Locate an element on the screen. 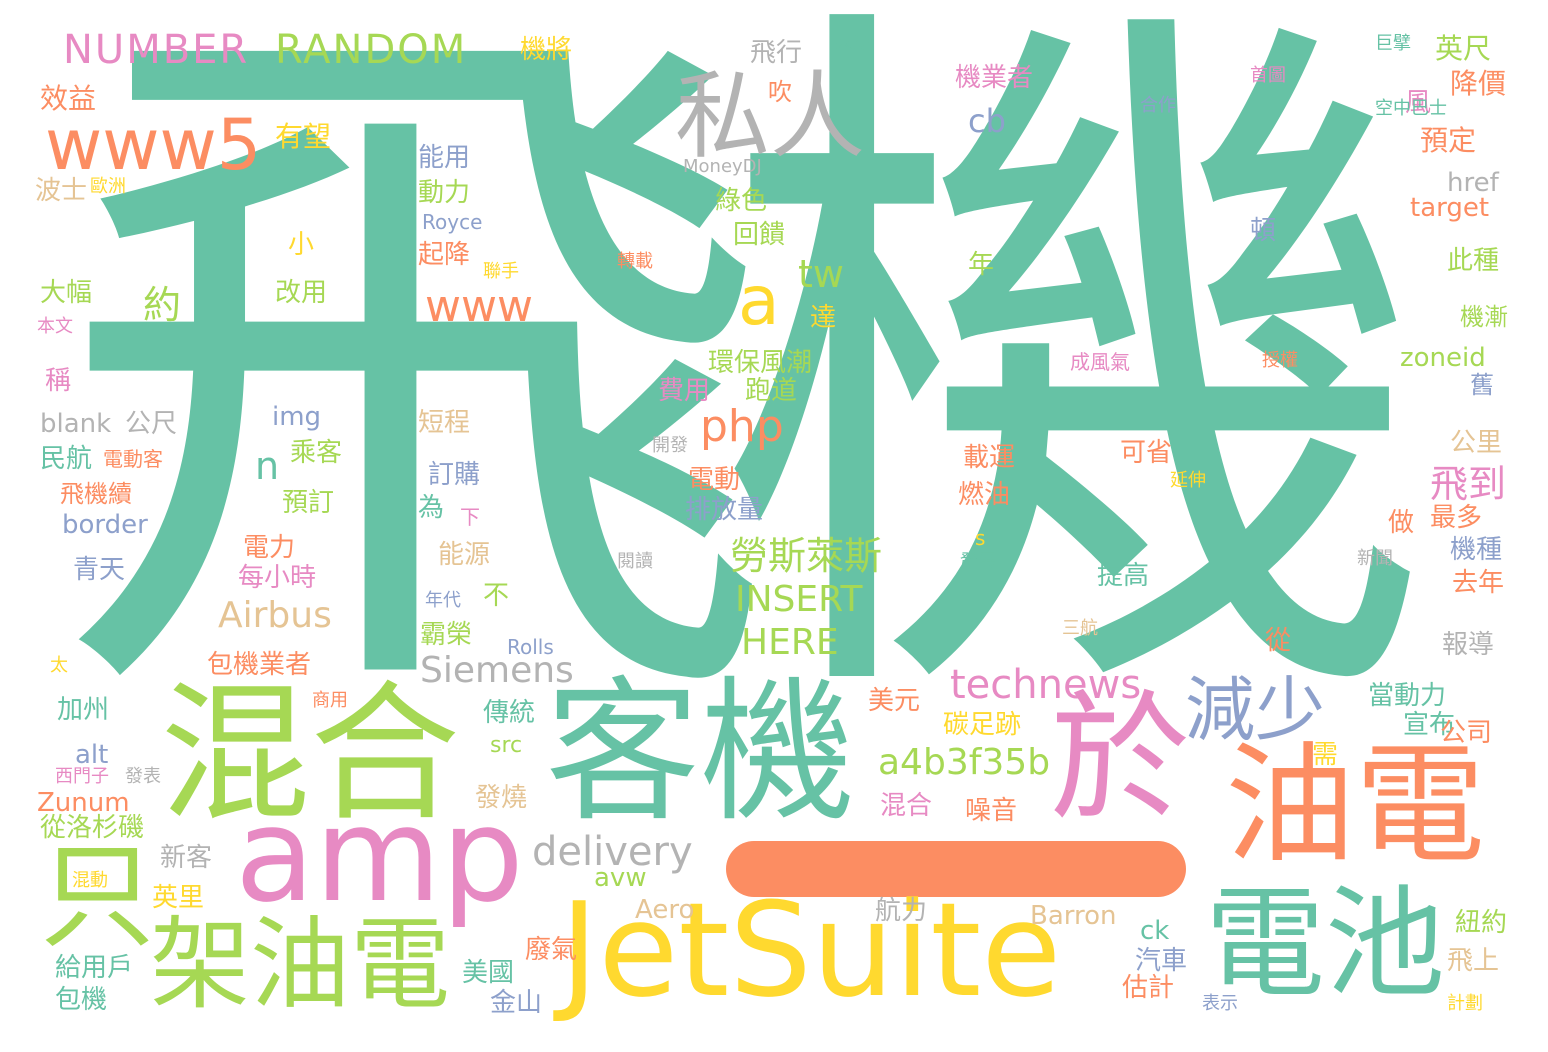 This screenshot has width=1548, height=1052. word: target is located at coordinates (1450, 208).